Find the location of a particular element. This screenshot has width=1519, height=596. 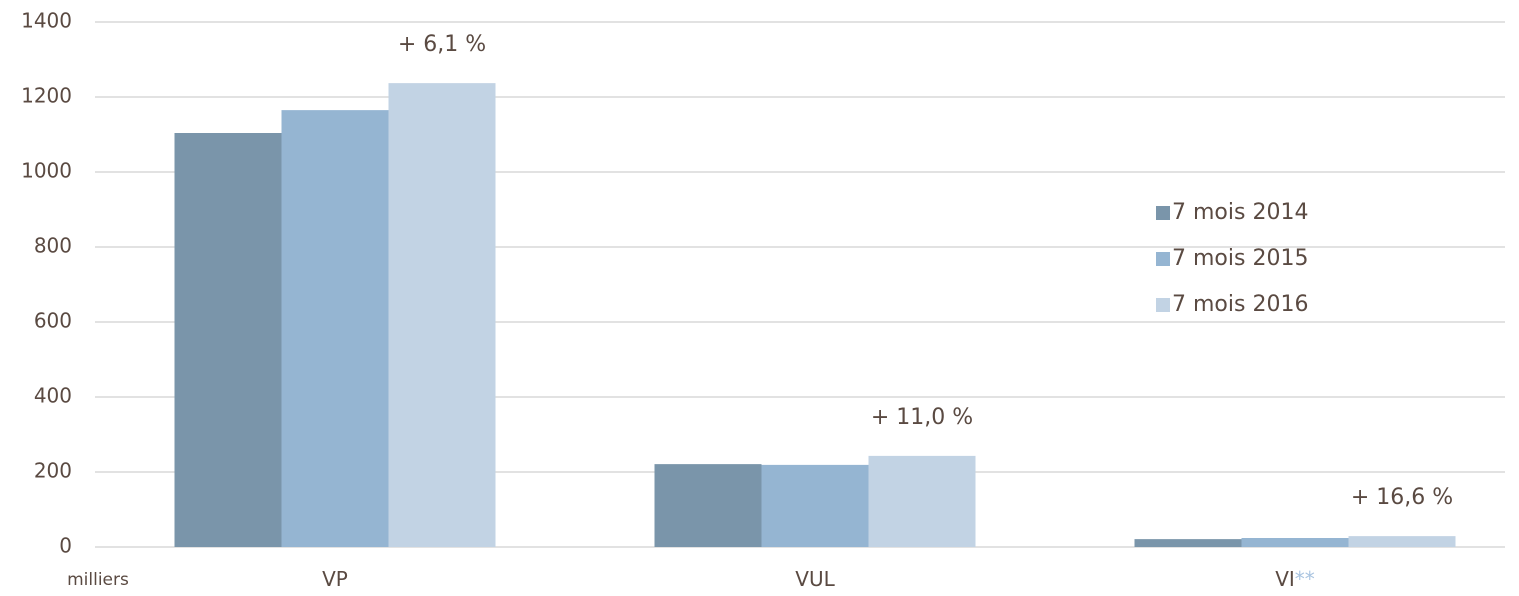

legend-label: 7 mois 2015 is located at coordinates (1240, 258).